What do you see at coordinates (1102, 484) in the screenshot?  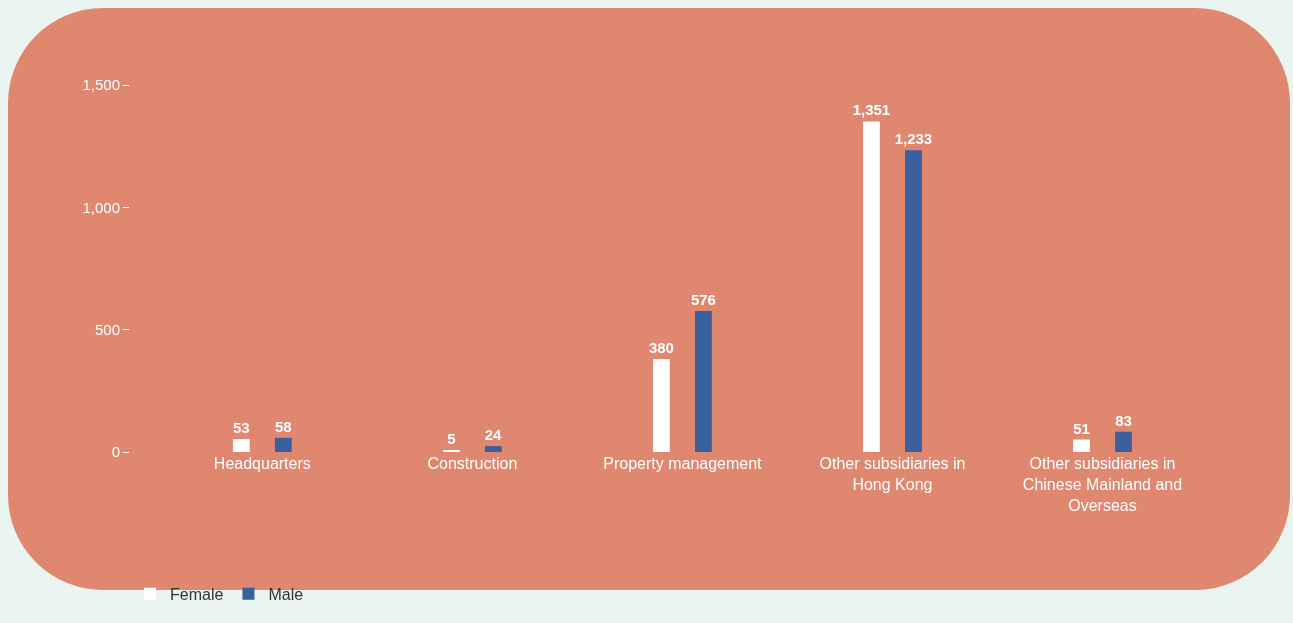 I see `x-tick-label: Other subsidiaries in Chinese Mainland and Overseas` at bounding box center [1102, 484].